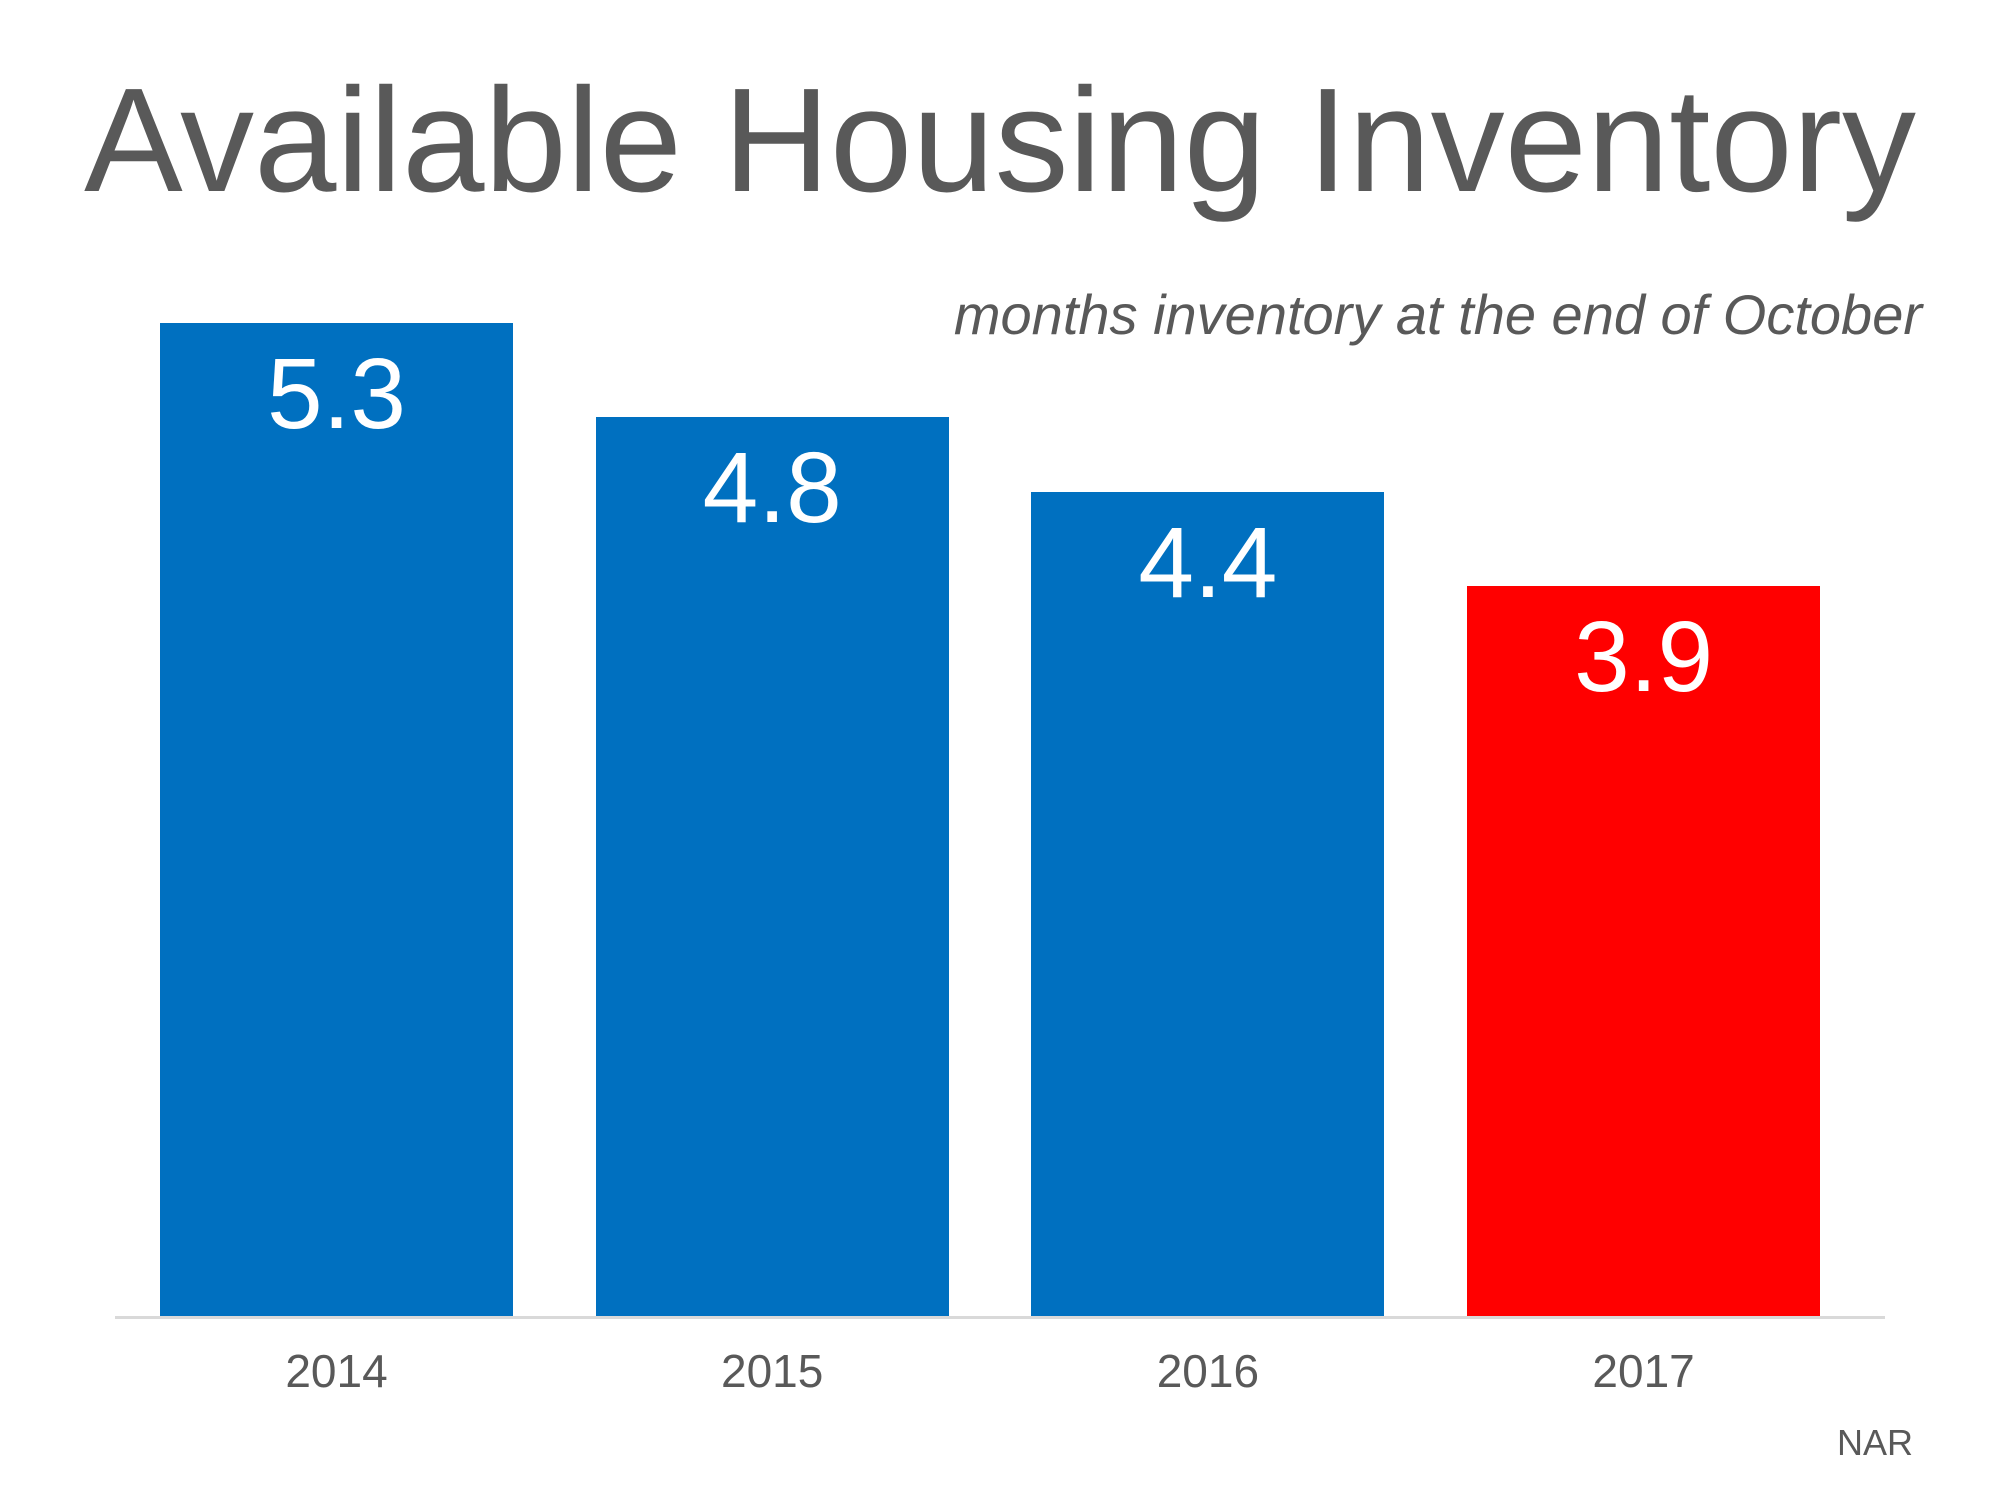  What do you see at coordinates (1208, 563) in the screenshot?
I see `bar-value-label: 4.4` at bounding box center [1208, 563].